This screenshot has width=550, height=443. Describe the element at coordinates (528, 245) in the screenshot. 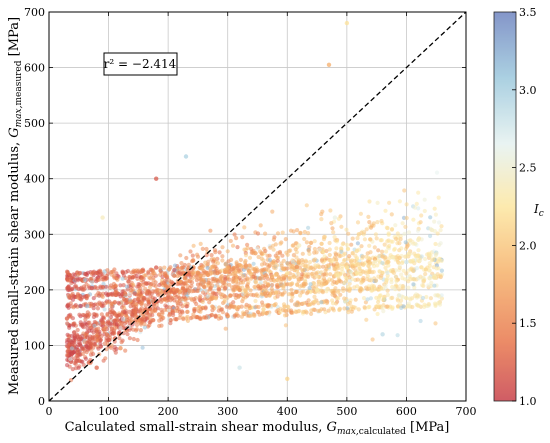

I see `colorbar-tick-label: 2.0` at that location.